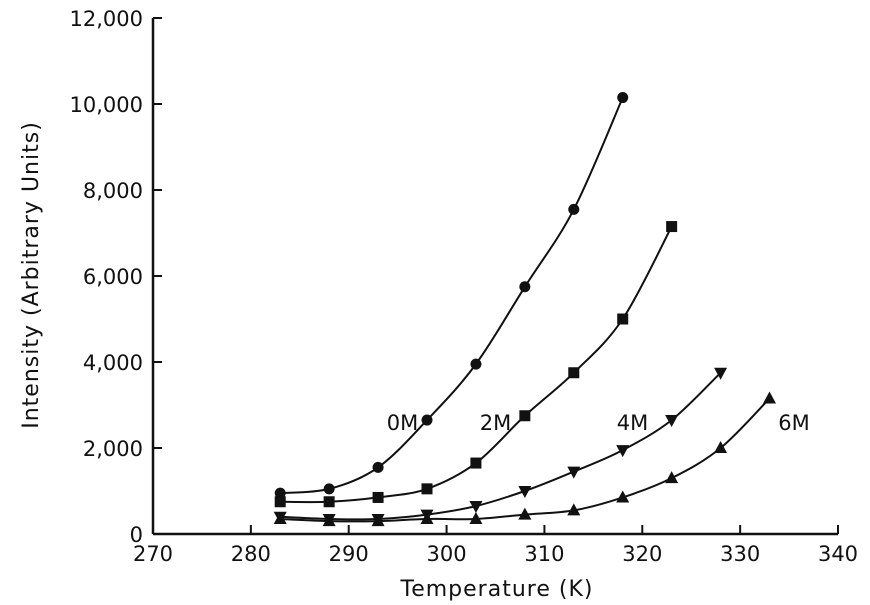 The width and height of the screenshot is (870, 605). I want to click on y-tick-label: 6,000, so click(113, 277).